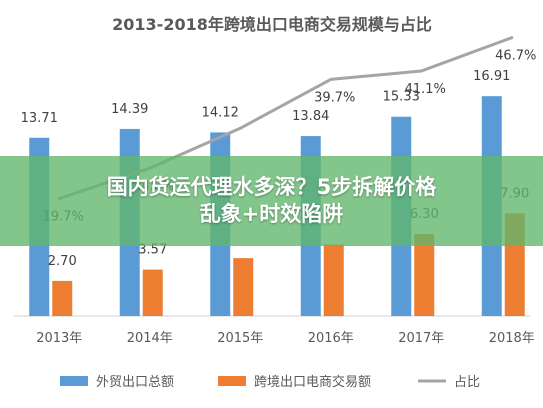  What do you see at coordinates (129, 109) in the screenshot?
I see `label-export-total-2: 14.39` at bounding box center [129, 109].